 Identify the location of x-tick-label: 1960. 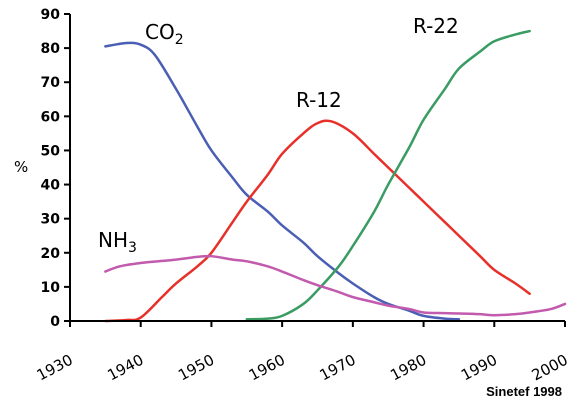
(267, 368).